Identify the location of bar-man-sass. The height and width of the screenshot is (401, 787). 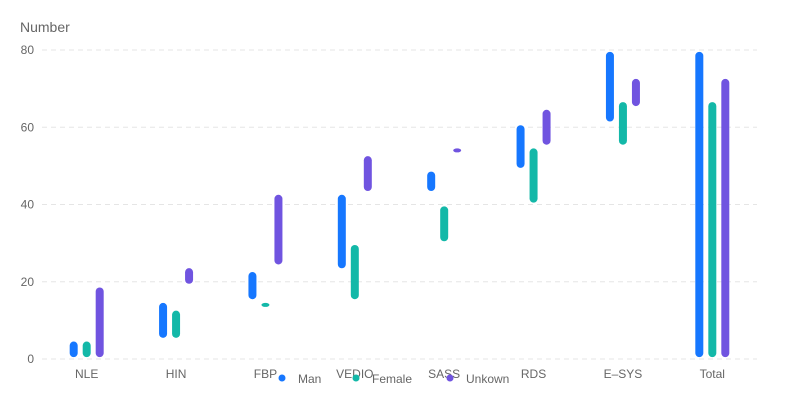
(431, 181).